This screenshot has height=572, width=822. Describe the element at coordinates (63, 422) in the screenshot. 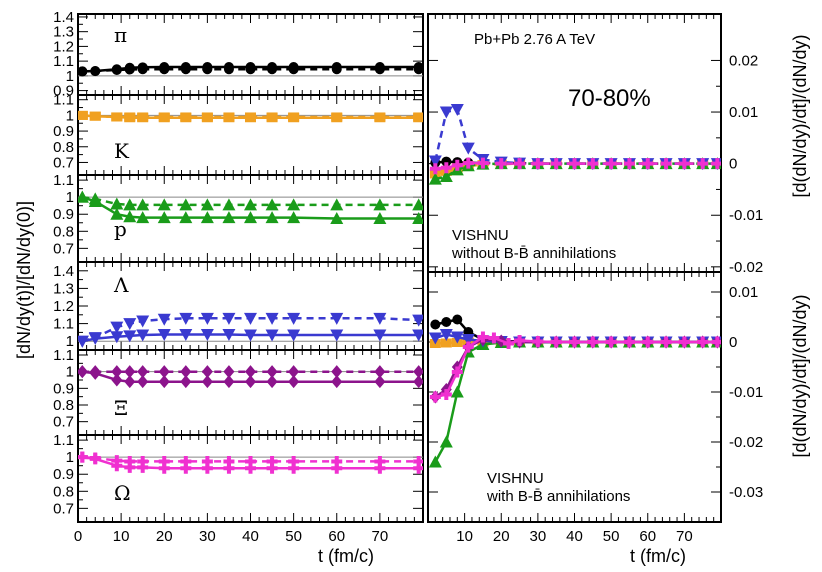

I see `y-tick-label: 0.7` at that location.